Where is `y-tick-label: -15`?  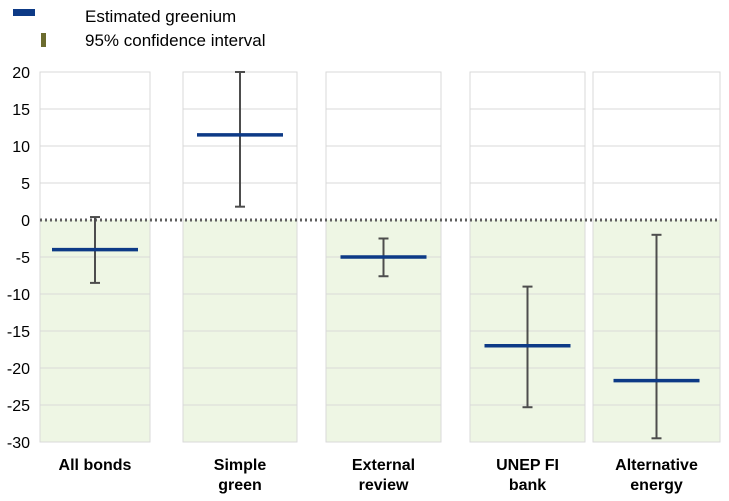
y-tick-label: -15 is located at coordinates (18, 332).